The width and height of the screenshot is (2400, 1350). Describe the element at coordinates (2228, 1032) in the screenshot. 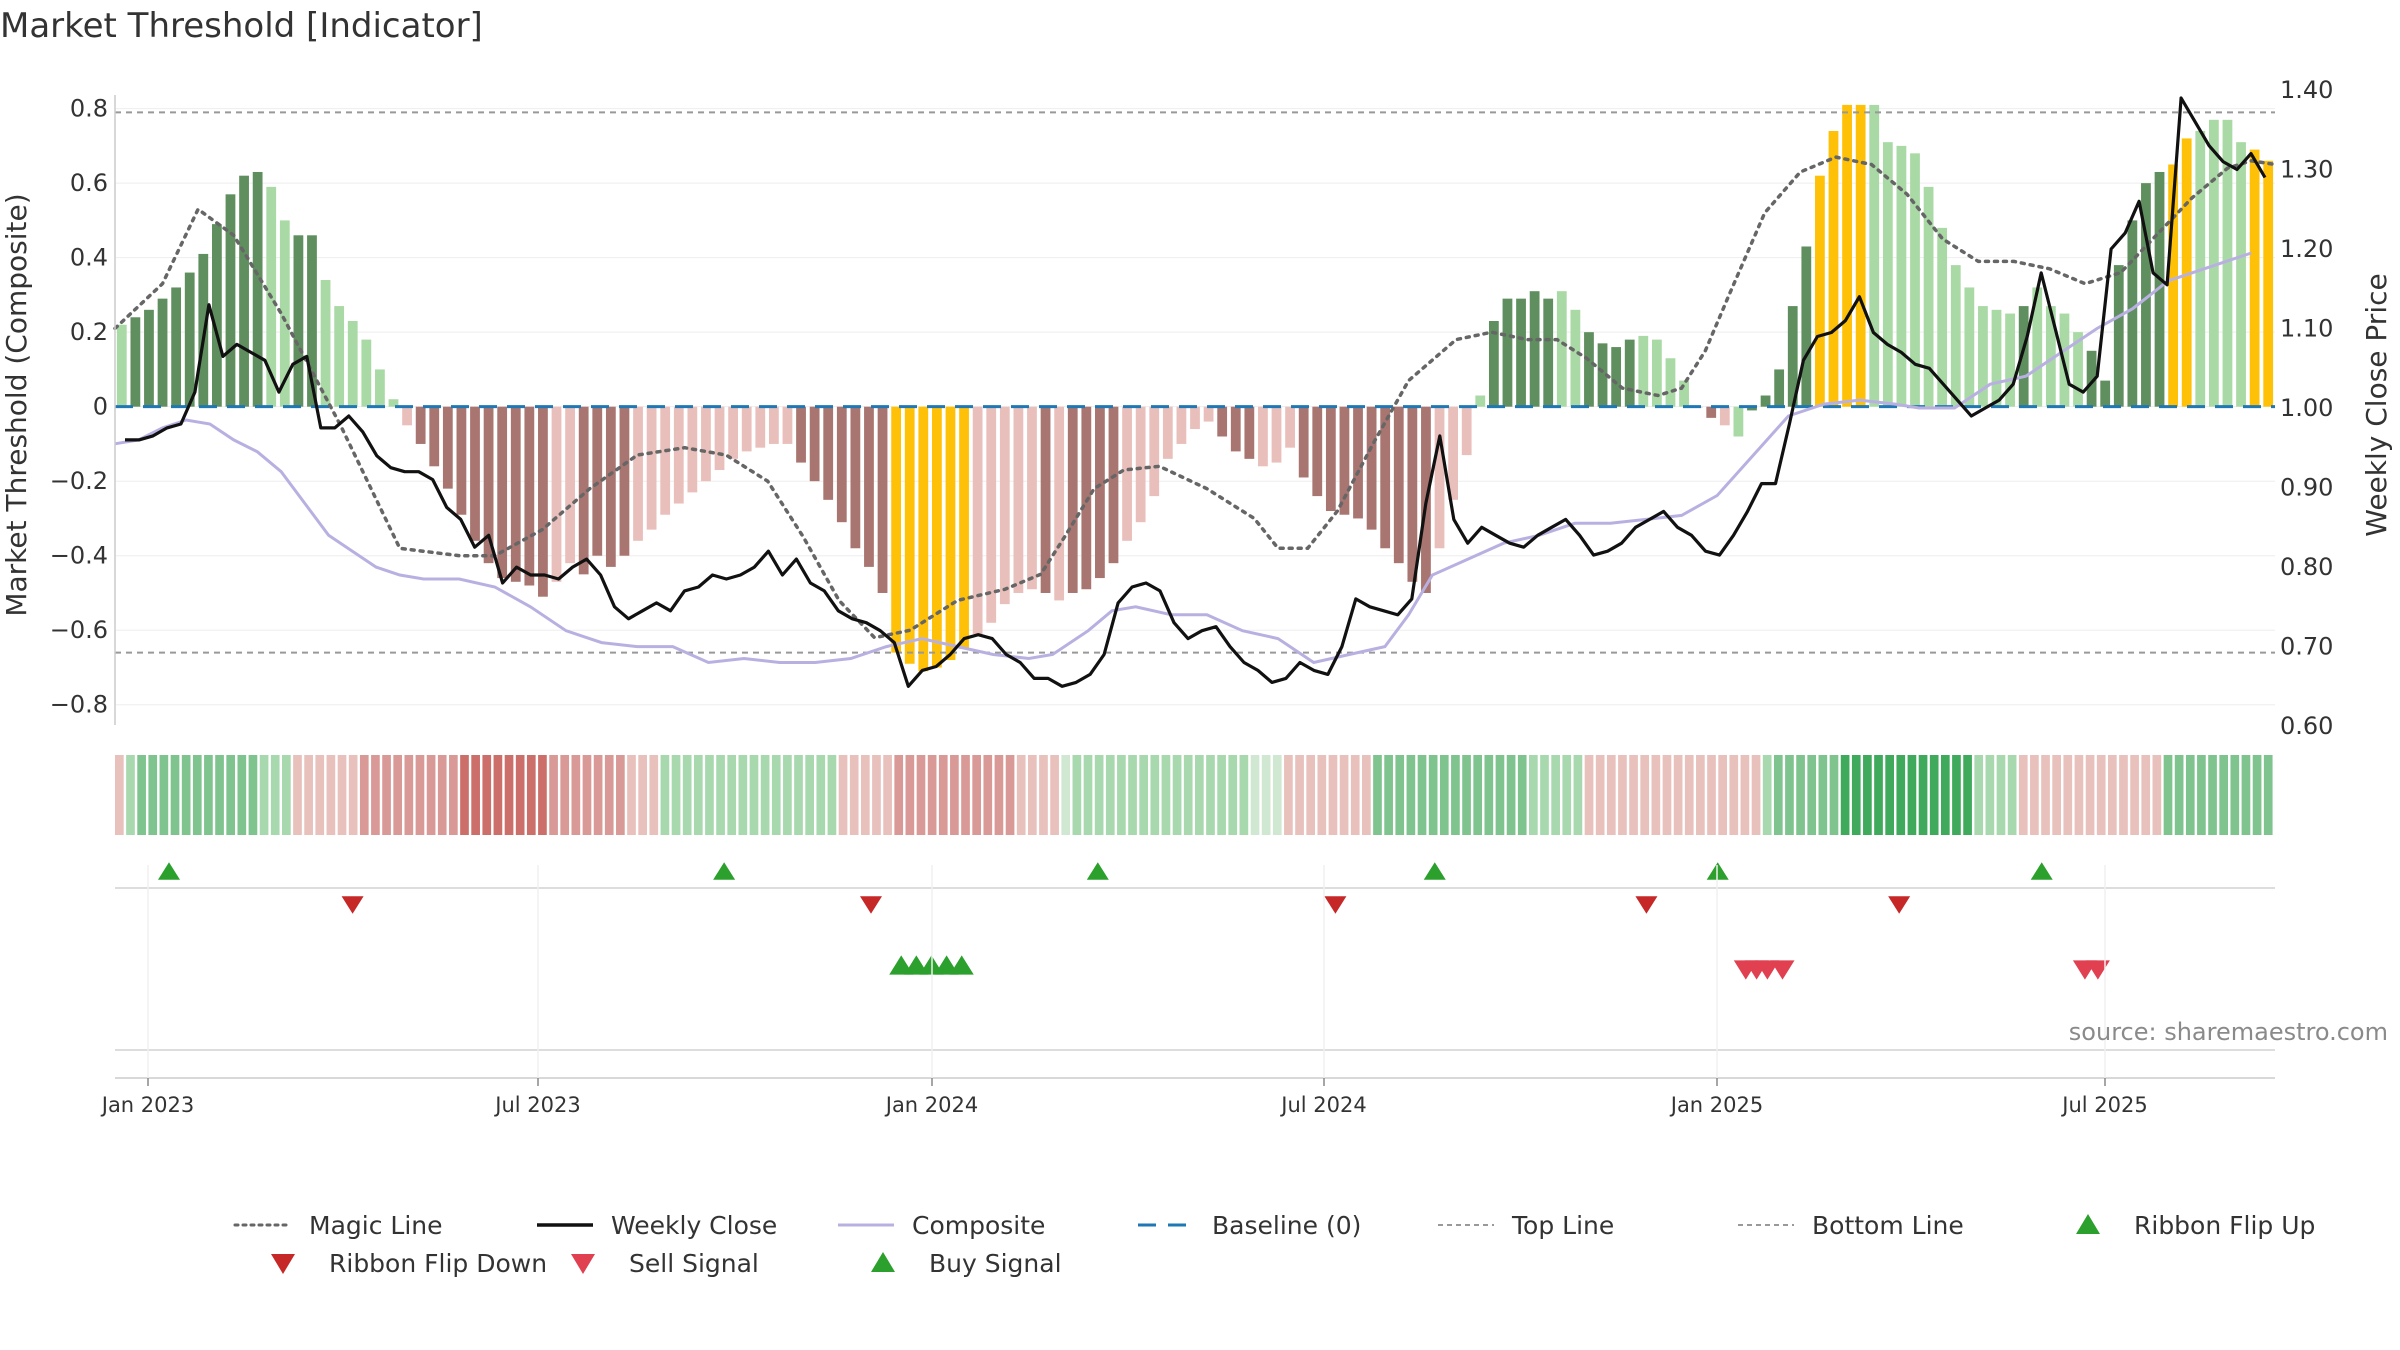

I see `source-text: source: sharemaestro.com` at that location.